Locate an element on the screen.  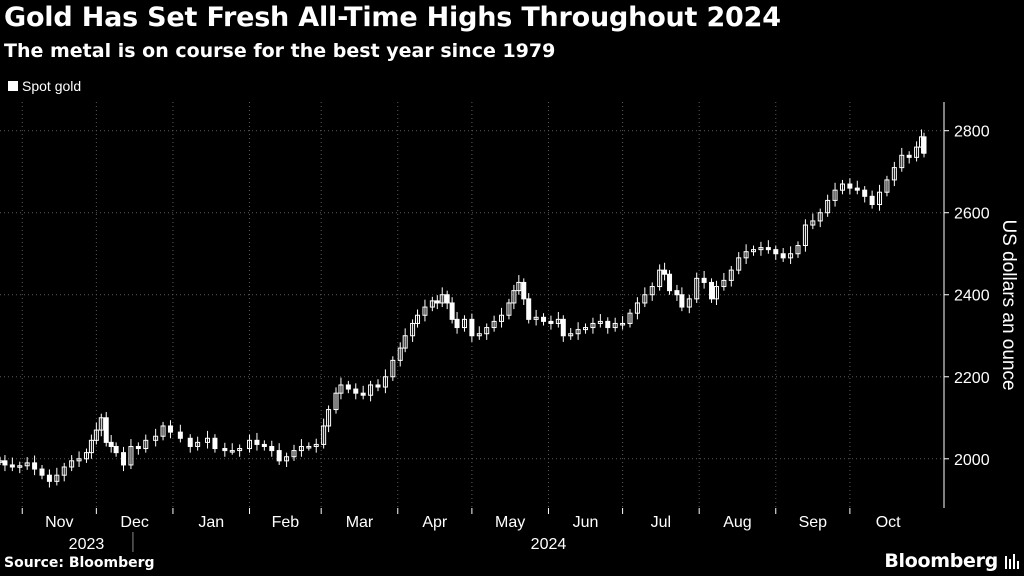
year-label: 2023 is located at coordinates (87, 544).